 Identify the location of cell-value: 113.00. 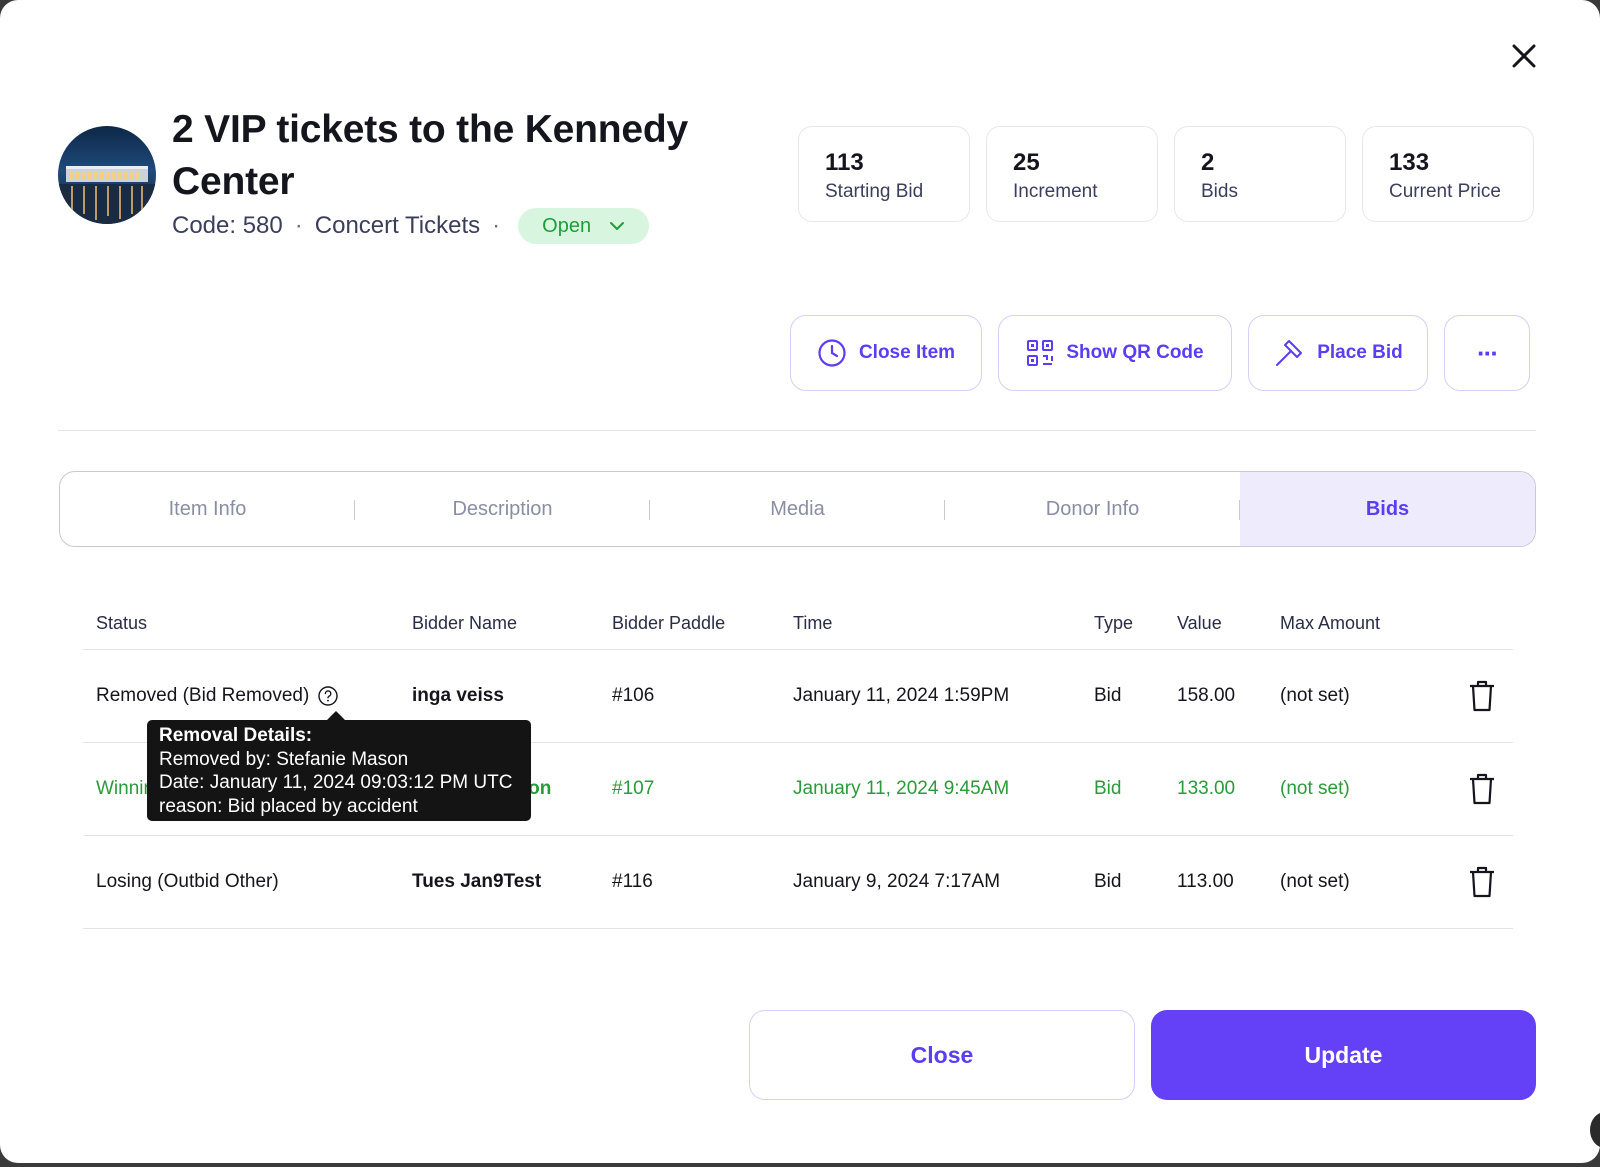
(1205, 881).